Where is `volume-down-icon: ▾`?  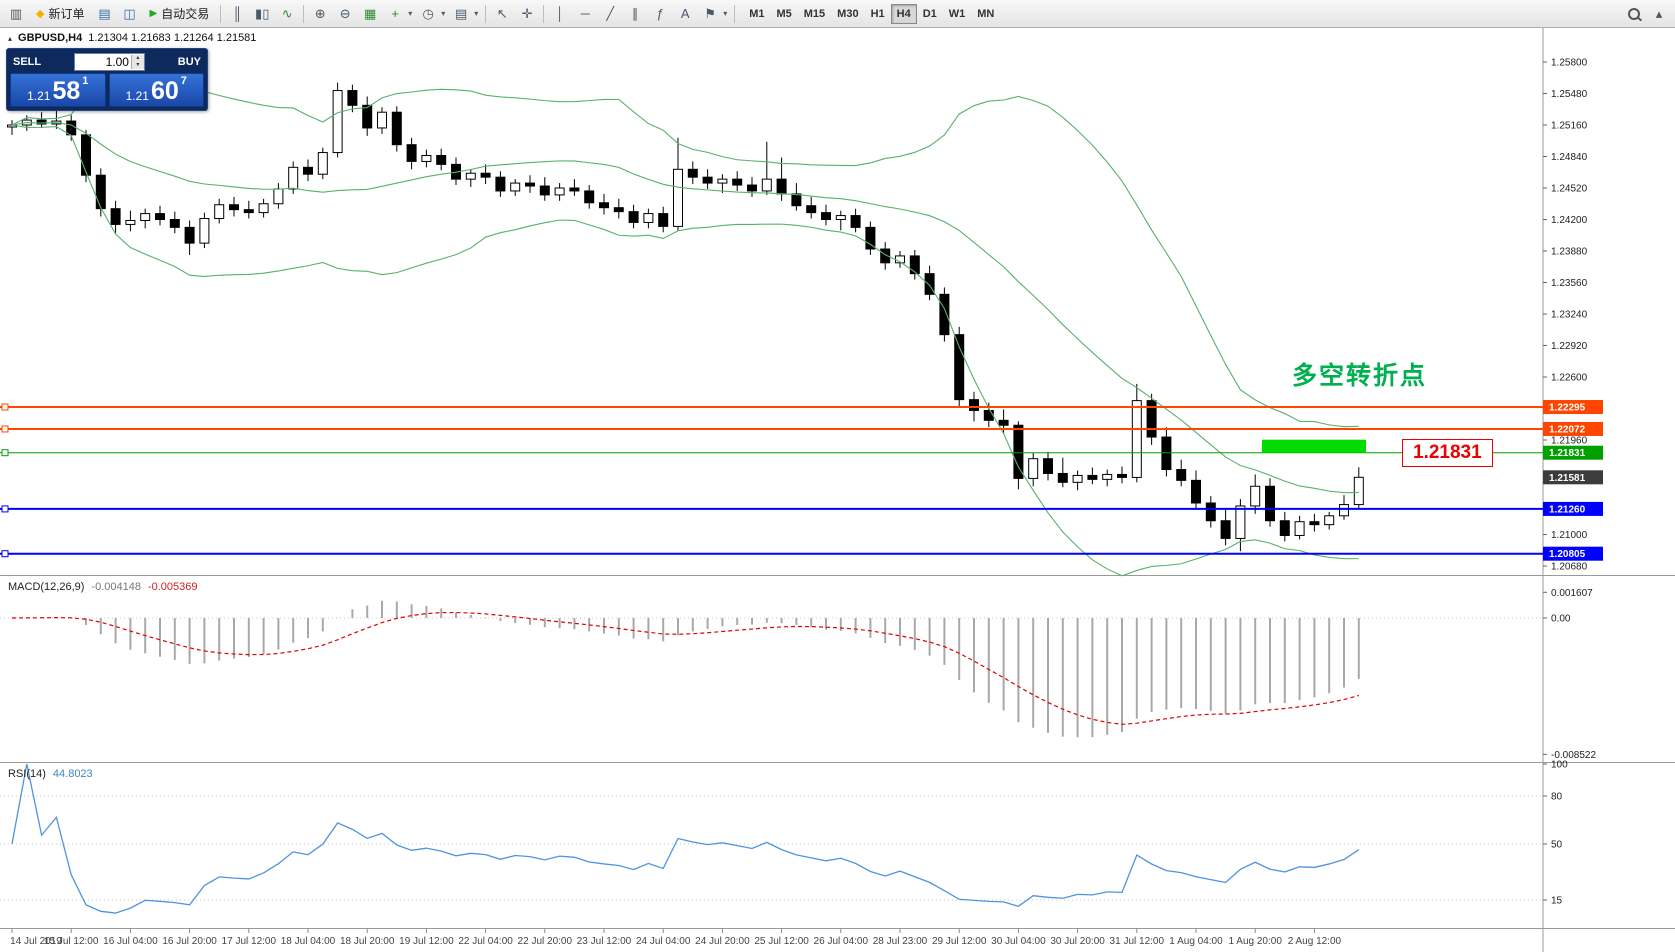
volume-down-icon: ▾ is located at coordinates (138, 64).